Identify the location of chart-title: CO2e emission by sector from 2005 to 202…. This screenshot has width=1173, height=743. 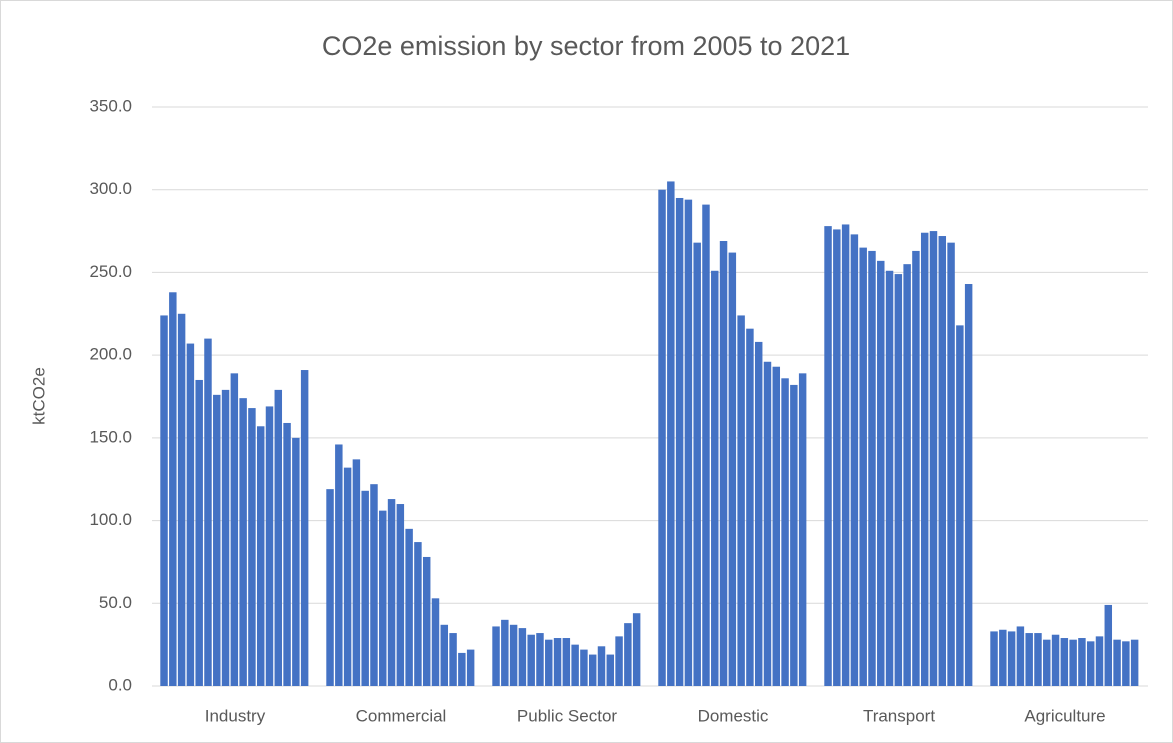
(586, 46).